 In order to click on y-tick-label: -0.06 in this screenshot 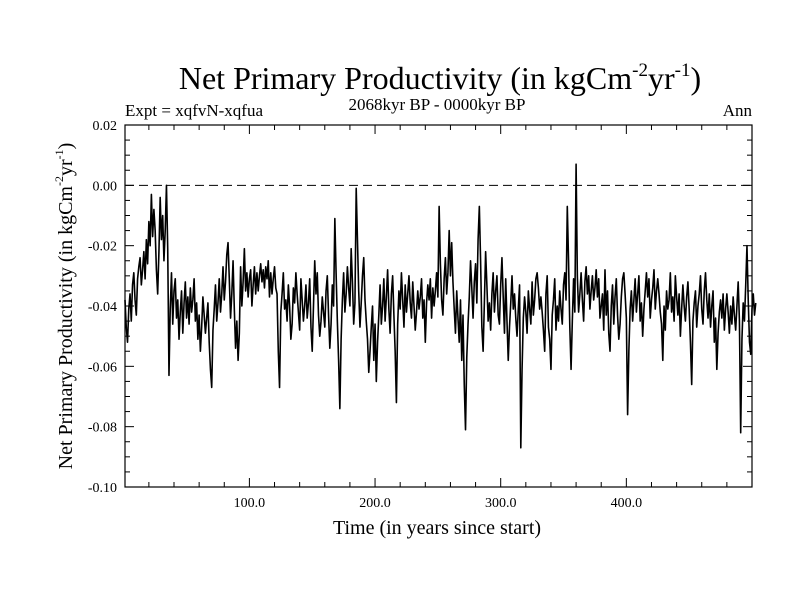, I will do `click(102, 367)`.